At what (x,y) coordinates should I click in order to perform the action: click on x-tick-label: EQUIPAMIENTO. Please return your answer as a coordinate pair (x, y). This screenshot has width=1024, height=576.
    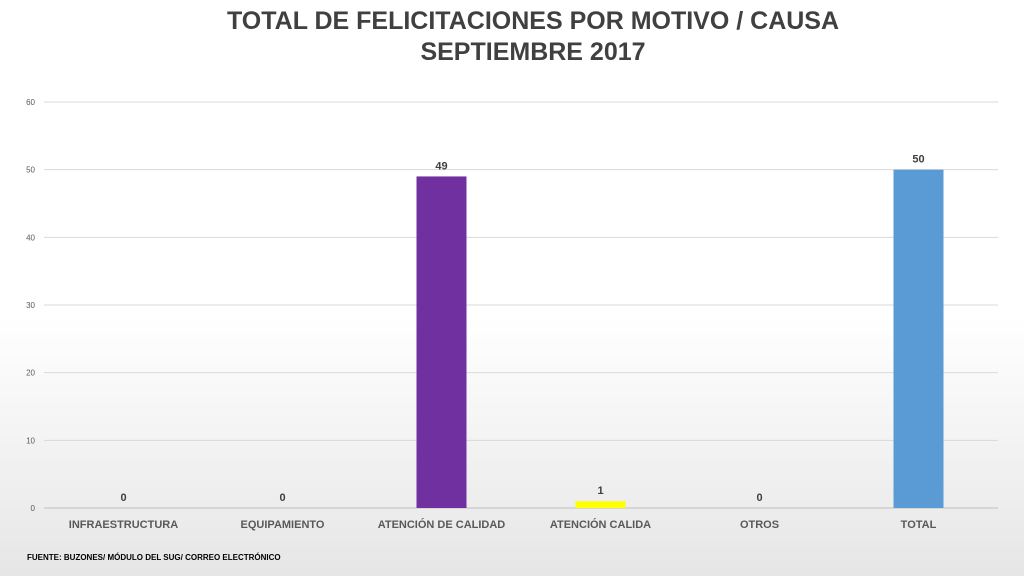
    Looking at the image, I should click on (283, 525).